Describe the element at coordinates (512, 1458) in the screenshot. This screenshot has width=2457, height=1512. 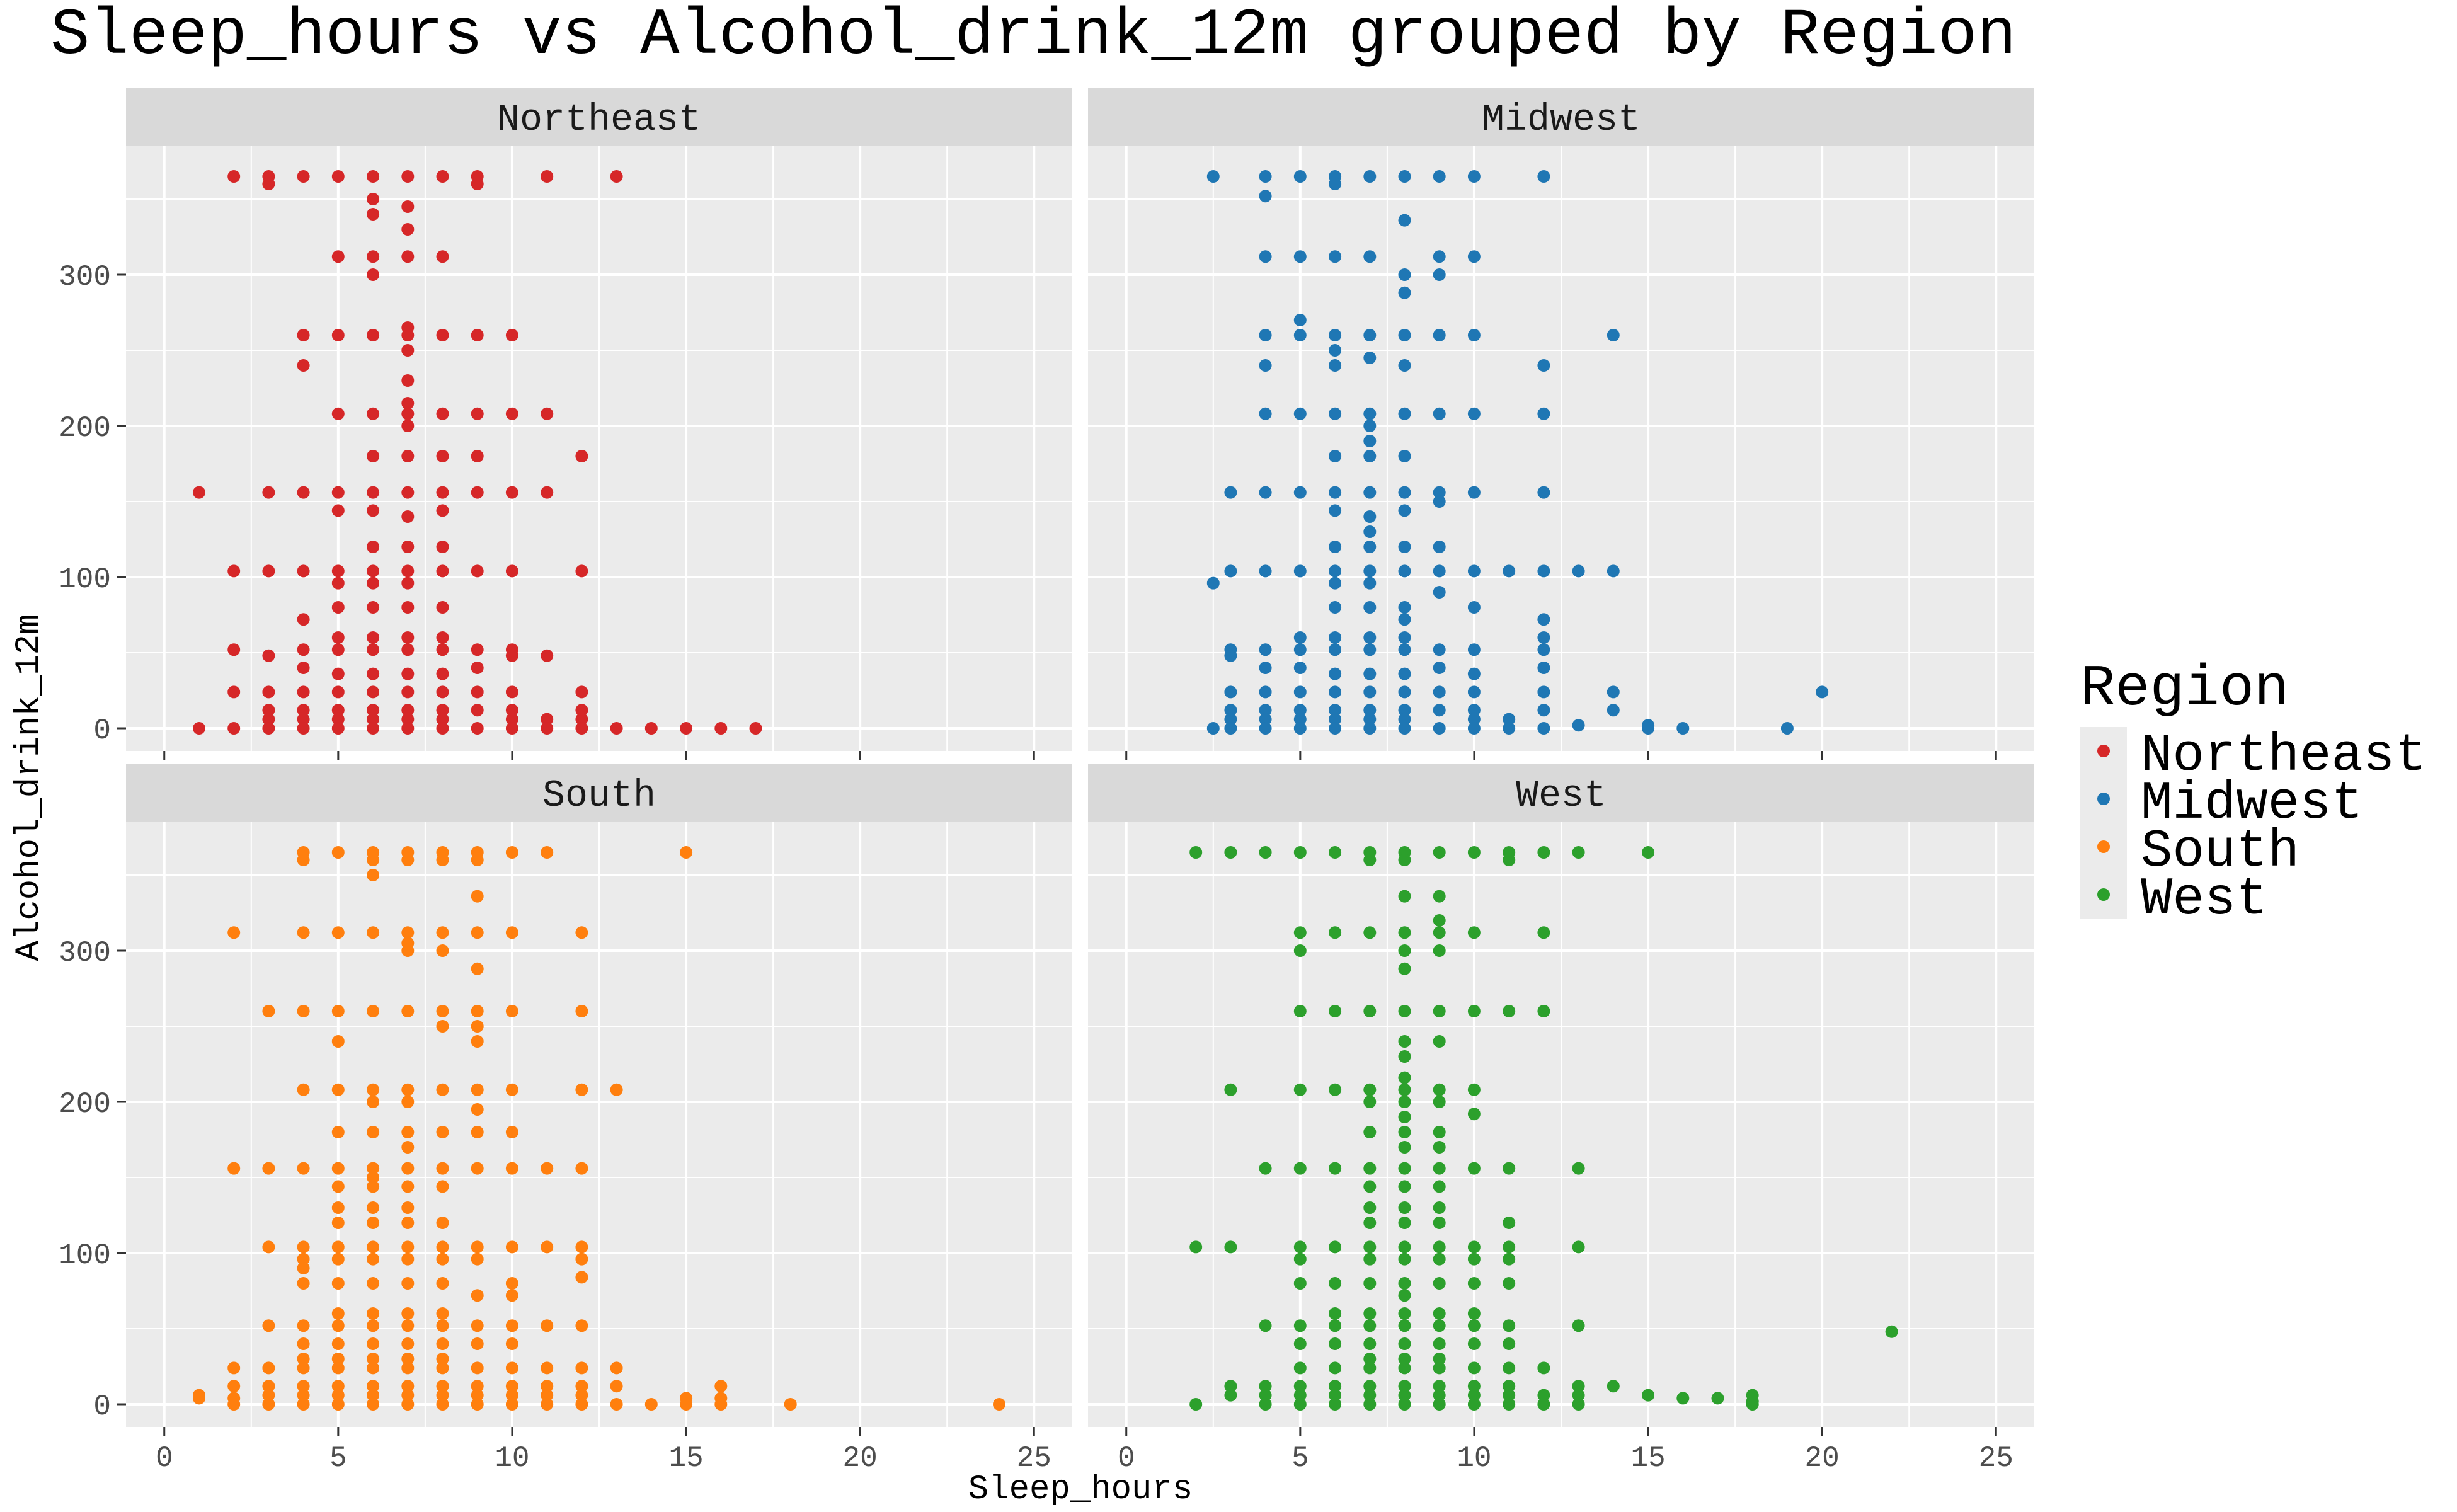
I see `x-tick-label: 10` at that location.